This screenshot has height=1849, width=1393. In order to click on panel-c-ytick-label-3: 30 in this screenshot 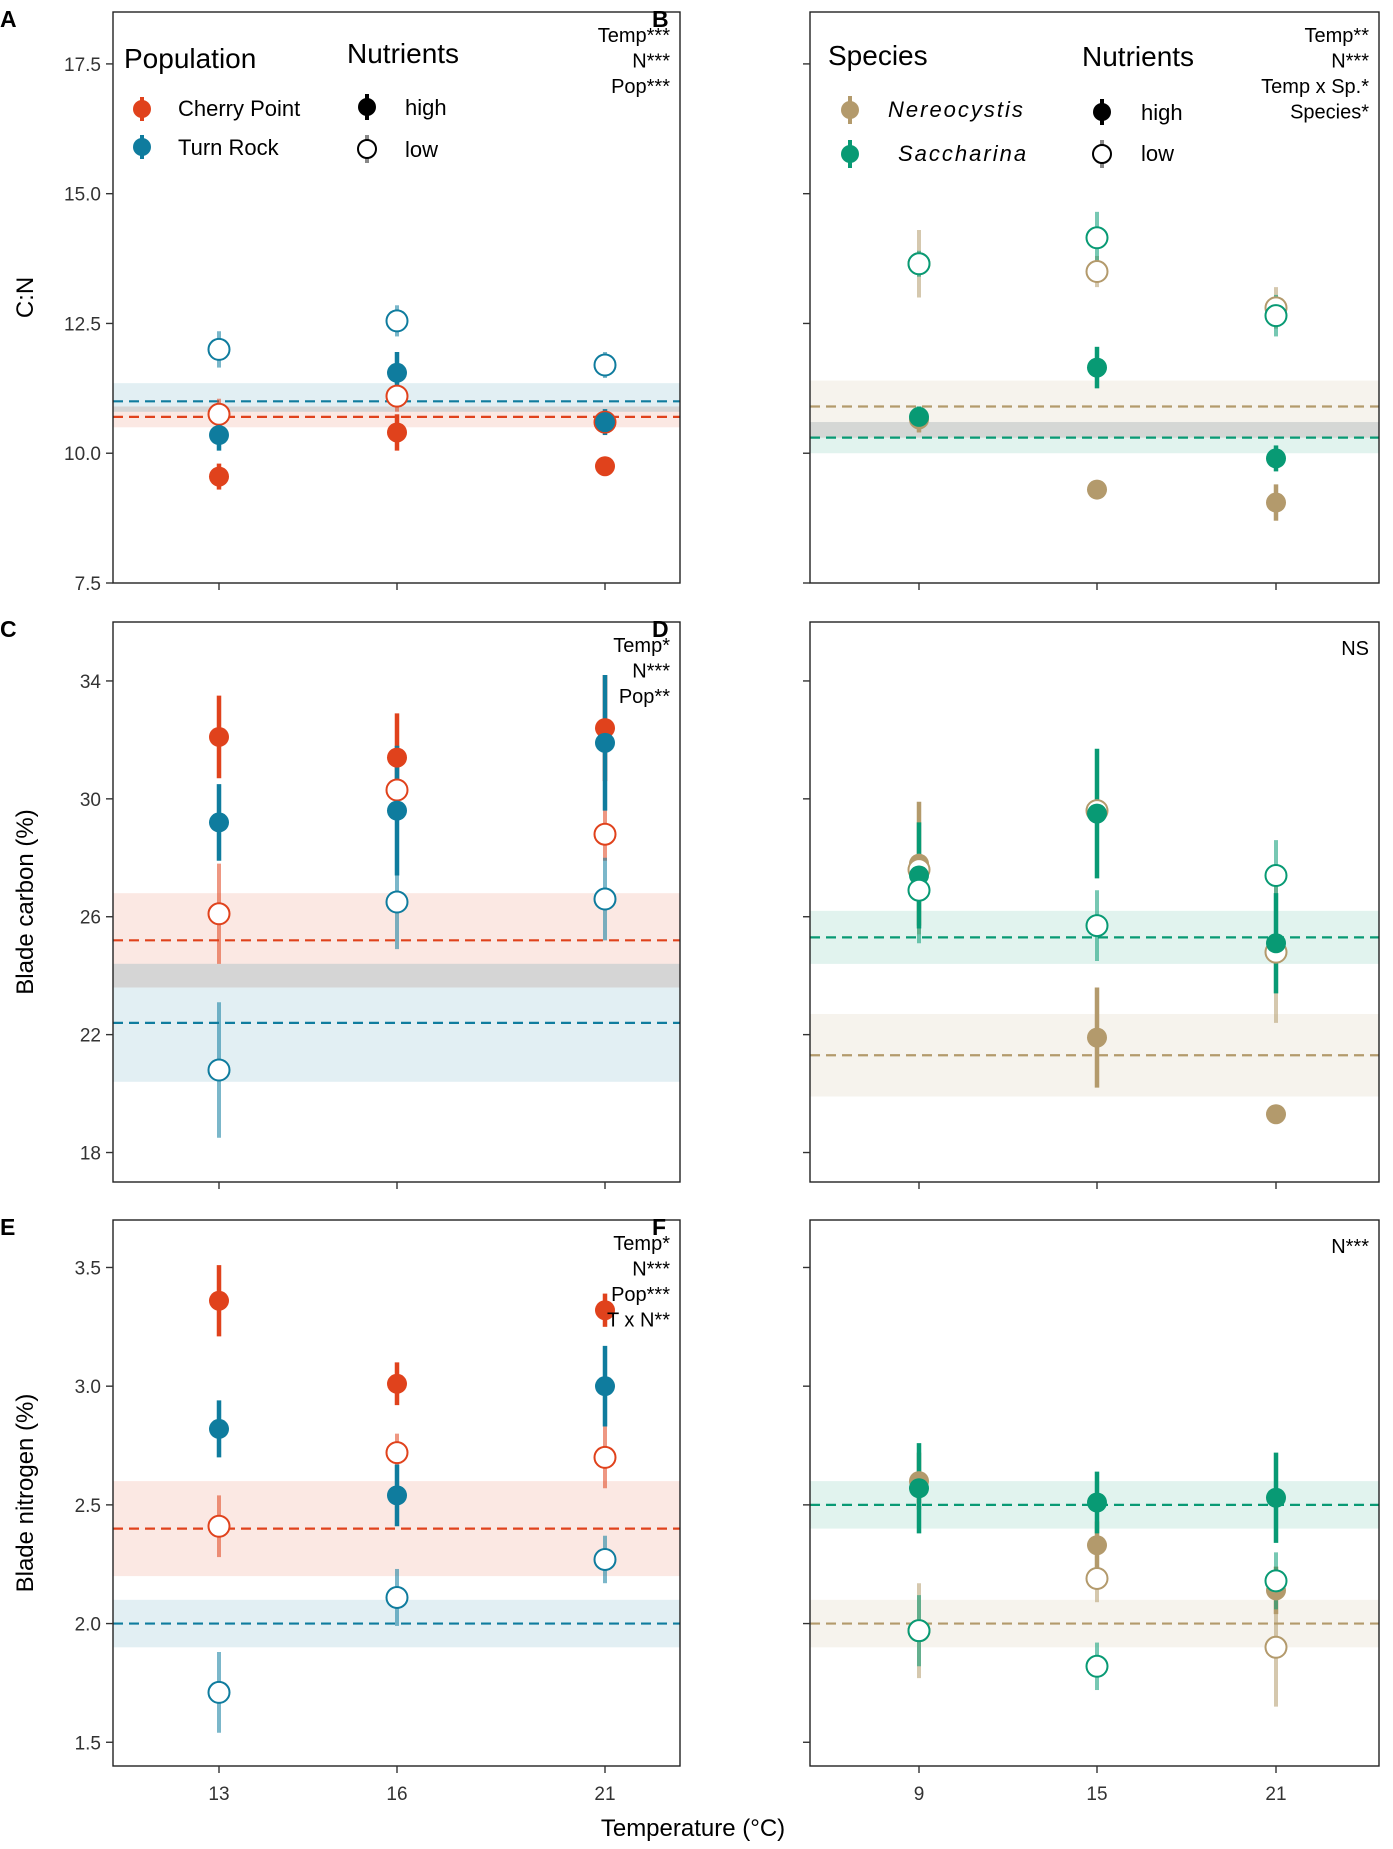, I will do `click(90, 800)`.